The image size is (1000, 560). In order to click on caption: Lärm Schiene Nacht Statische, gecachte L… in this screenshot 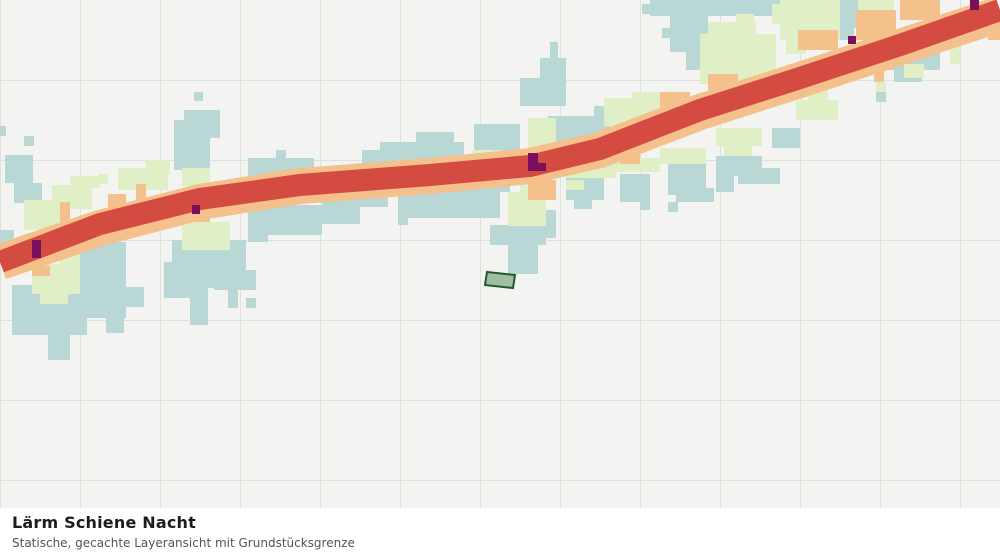, I will do `click(500, 531)`.